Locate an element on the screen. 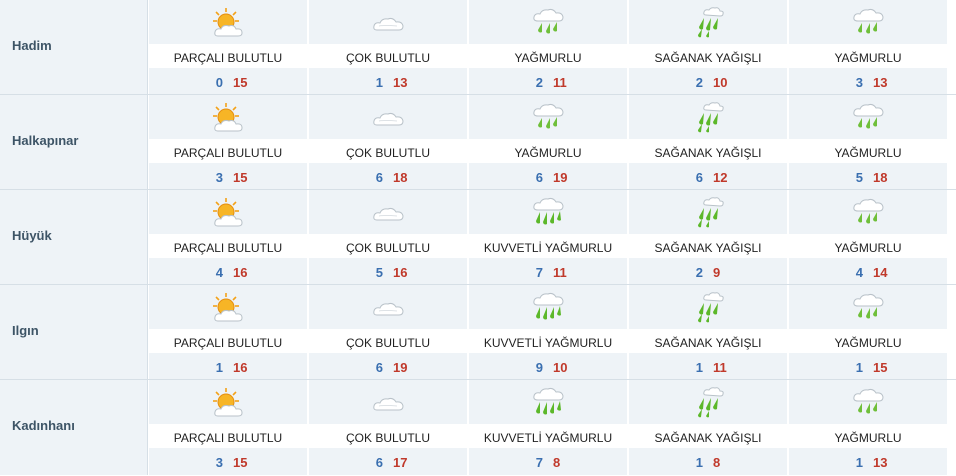 This screenshot has height=476, width=956. forecast-cell: PARÇALI BULUTLU 1 16 is located at coordinates (228, 332).